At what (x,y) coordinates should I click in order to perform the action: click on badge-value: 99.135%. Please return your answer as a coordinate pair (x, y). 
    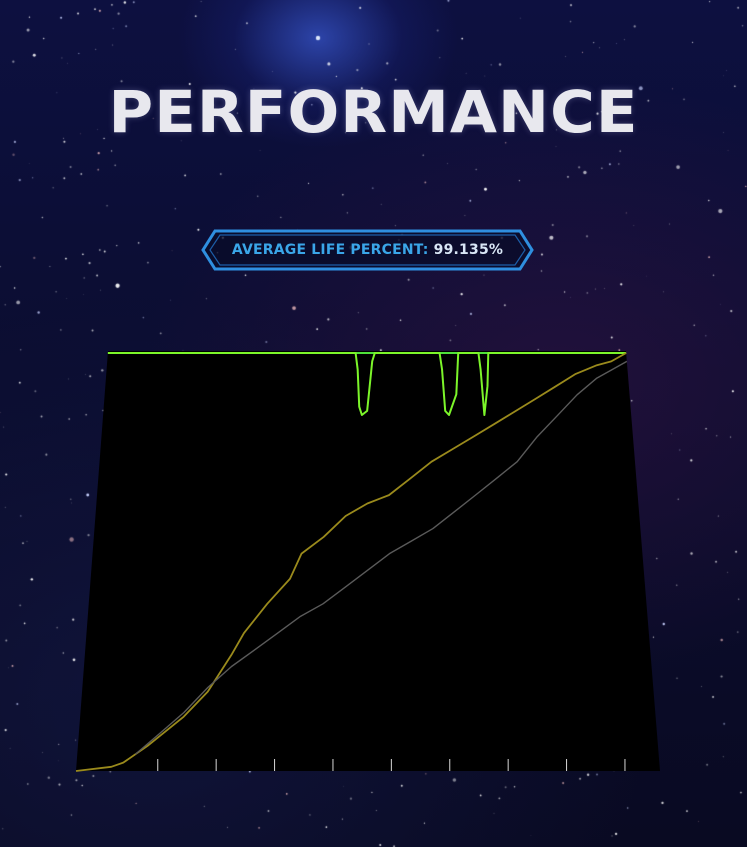
    Looking at the image, I should click on (468, 250).